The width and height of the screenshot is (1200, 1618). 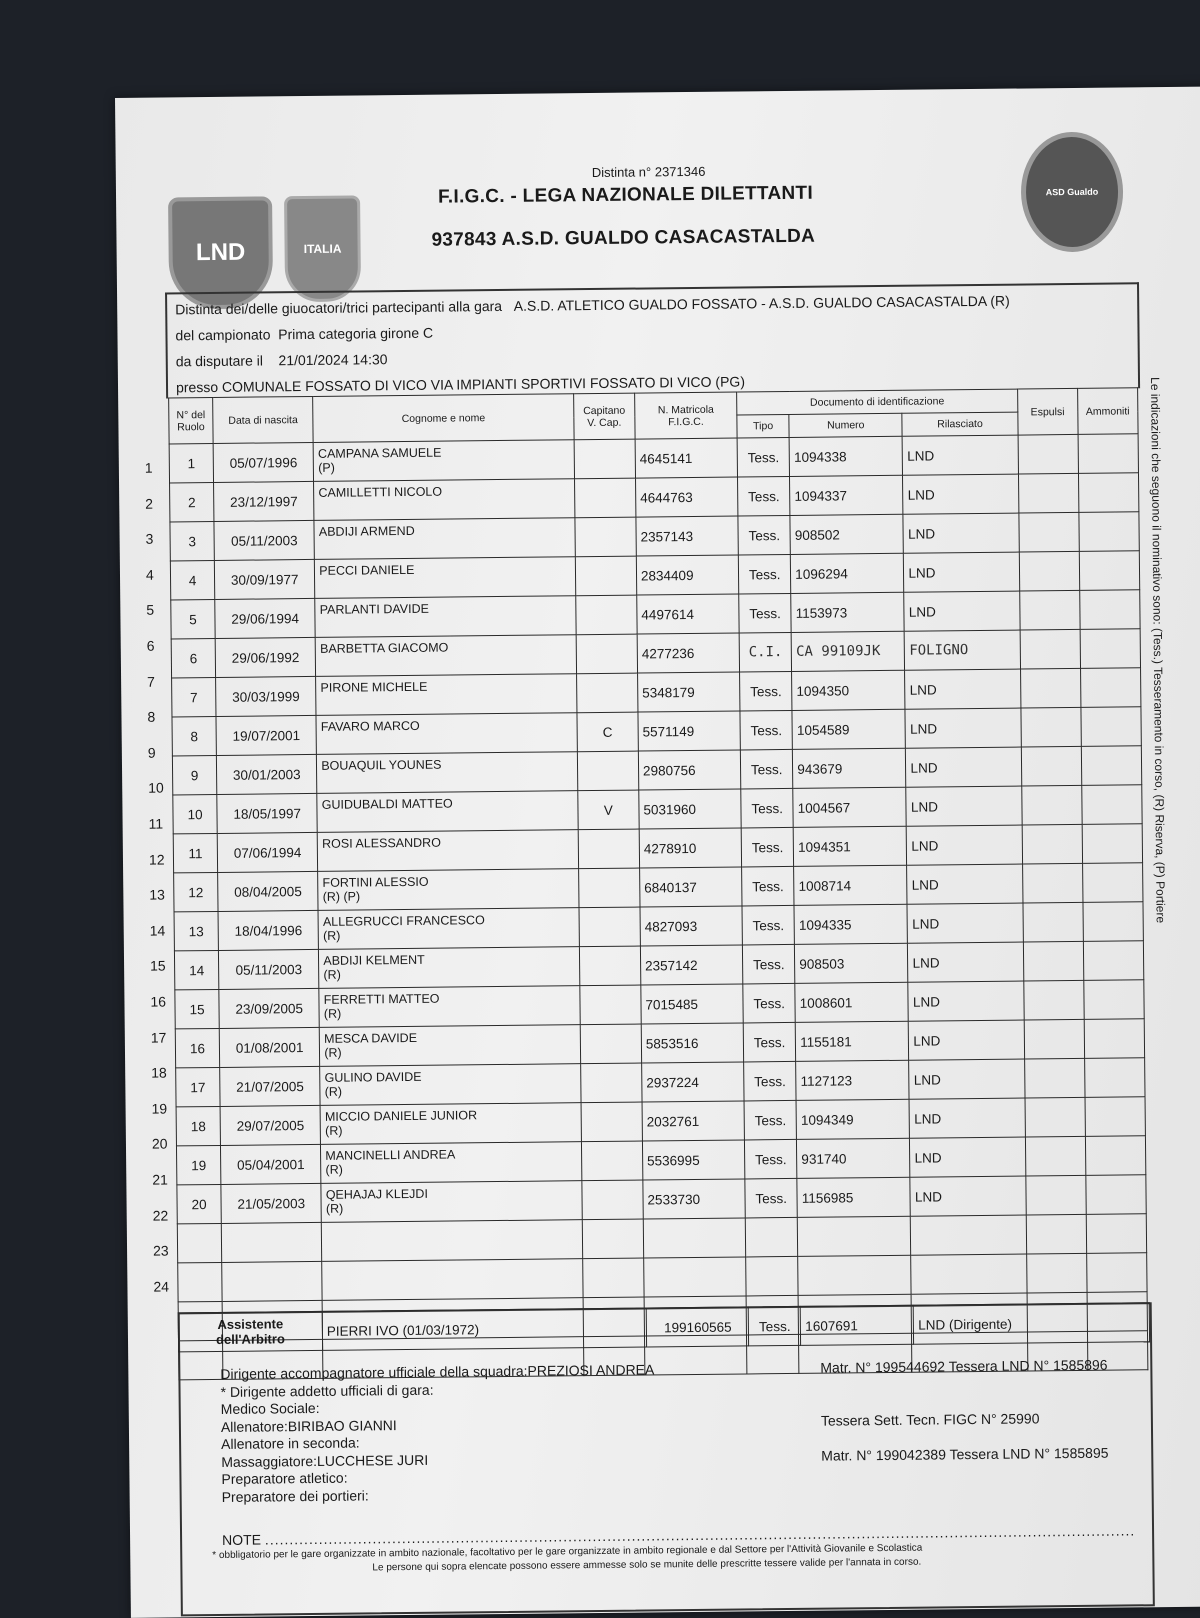 What do you see at coordinates (267, 813) in the screenshot?
I see `birth-date: 18/05/1997` at bounding box center [267, 813].